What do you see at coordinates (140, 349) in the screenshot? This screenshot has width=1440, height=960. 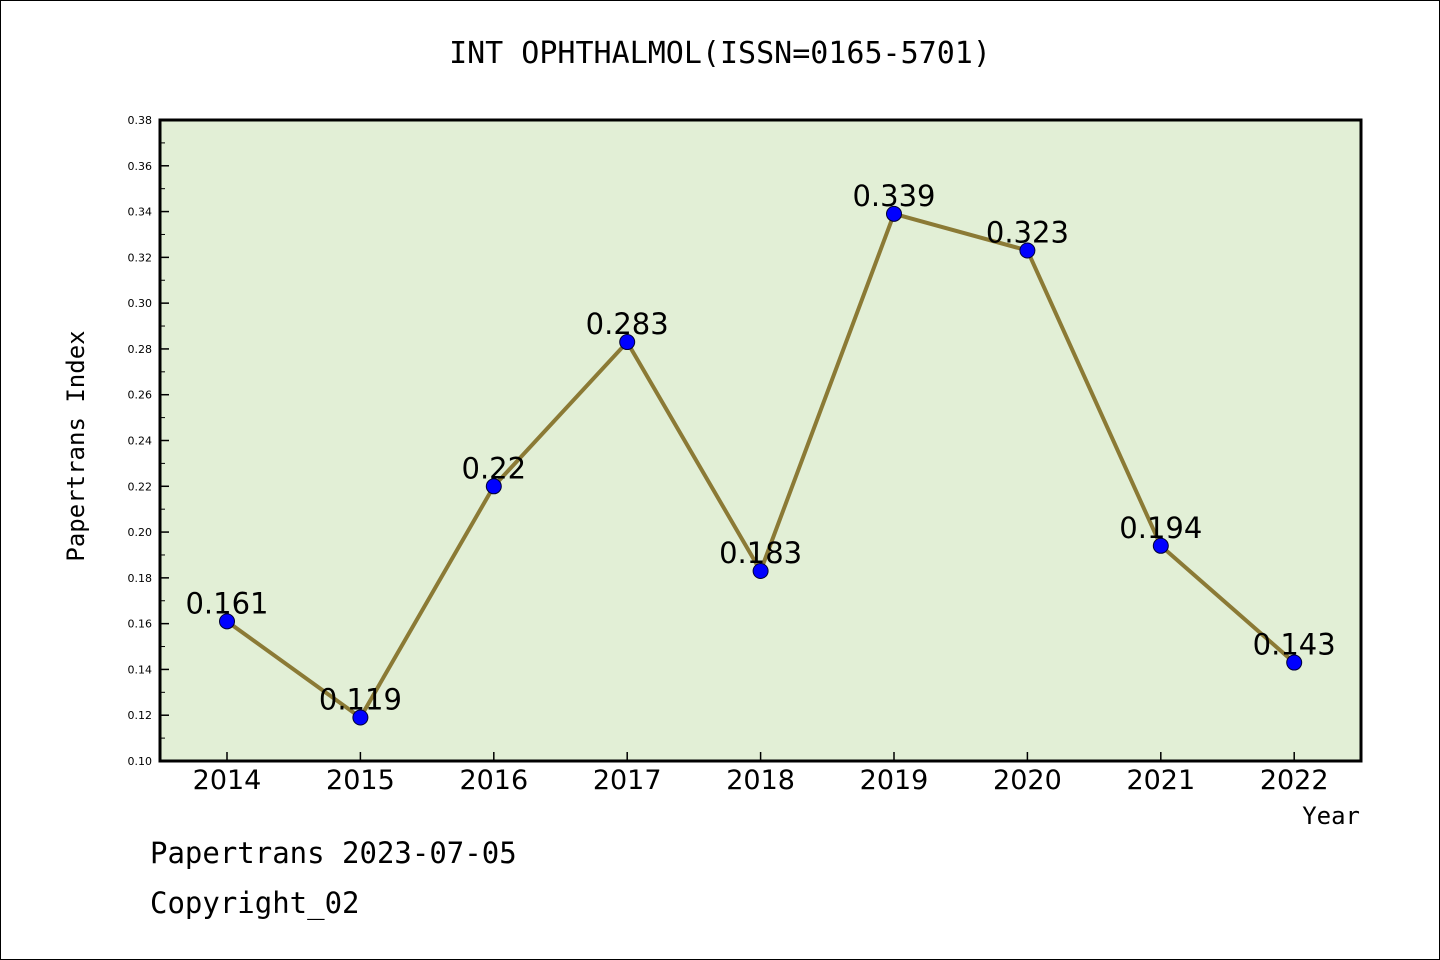 I see `y-tick-label: 0.28` at bounding box center [140, 349].